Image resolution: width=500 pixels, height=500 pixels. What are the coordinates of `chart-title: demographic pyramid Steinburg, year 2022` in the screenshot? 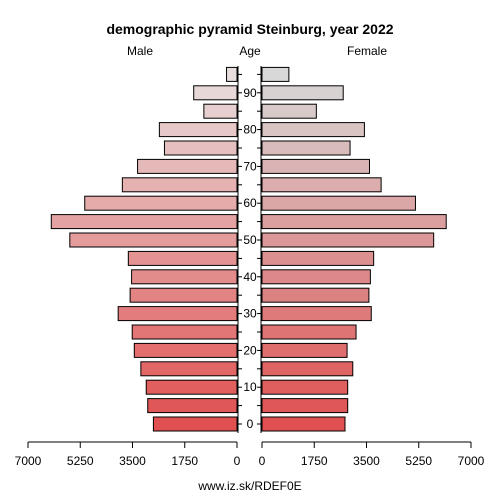 It's located at (249, 29).